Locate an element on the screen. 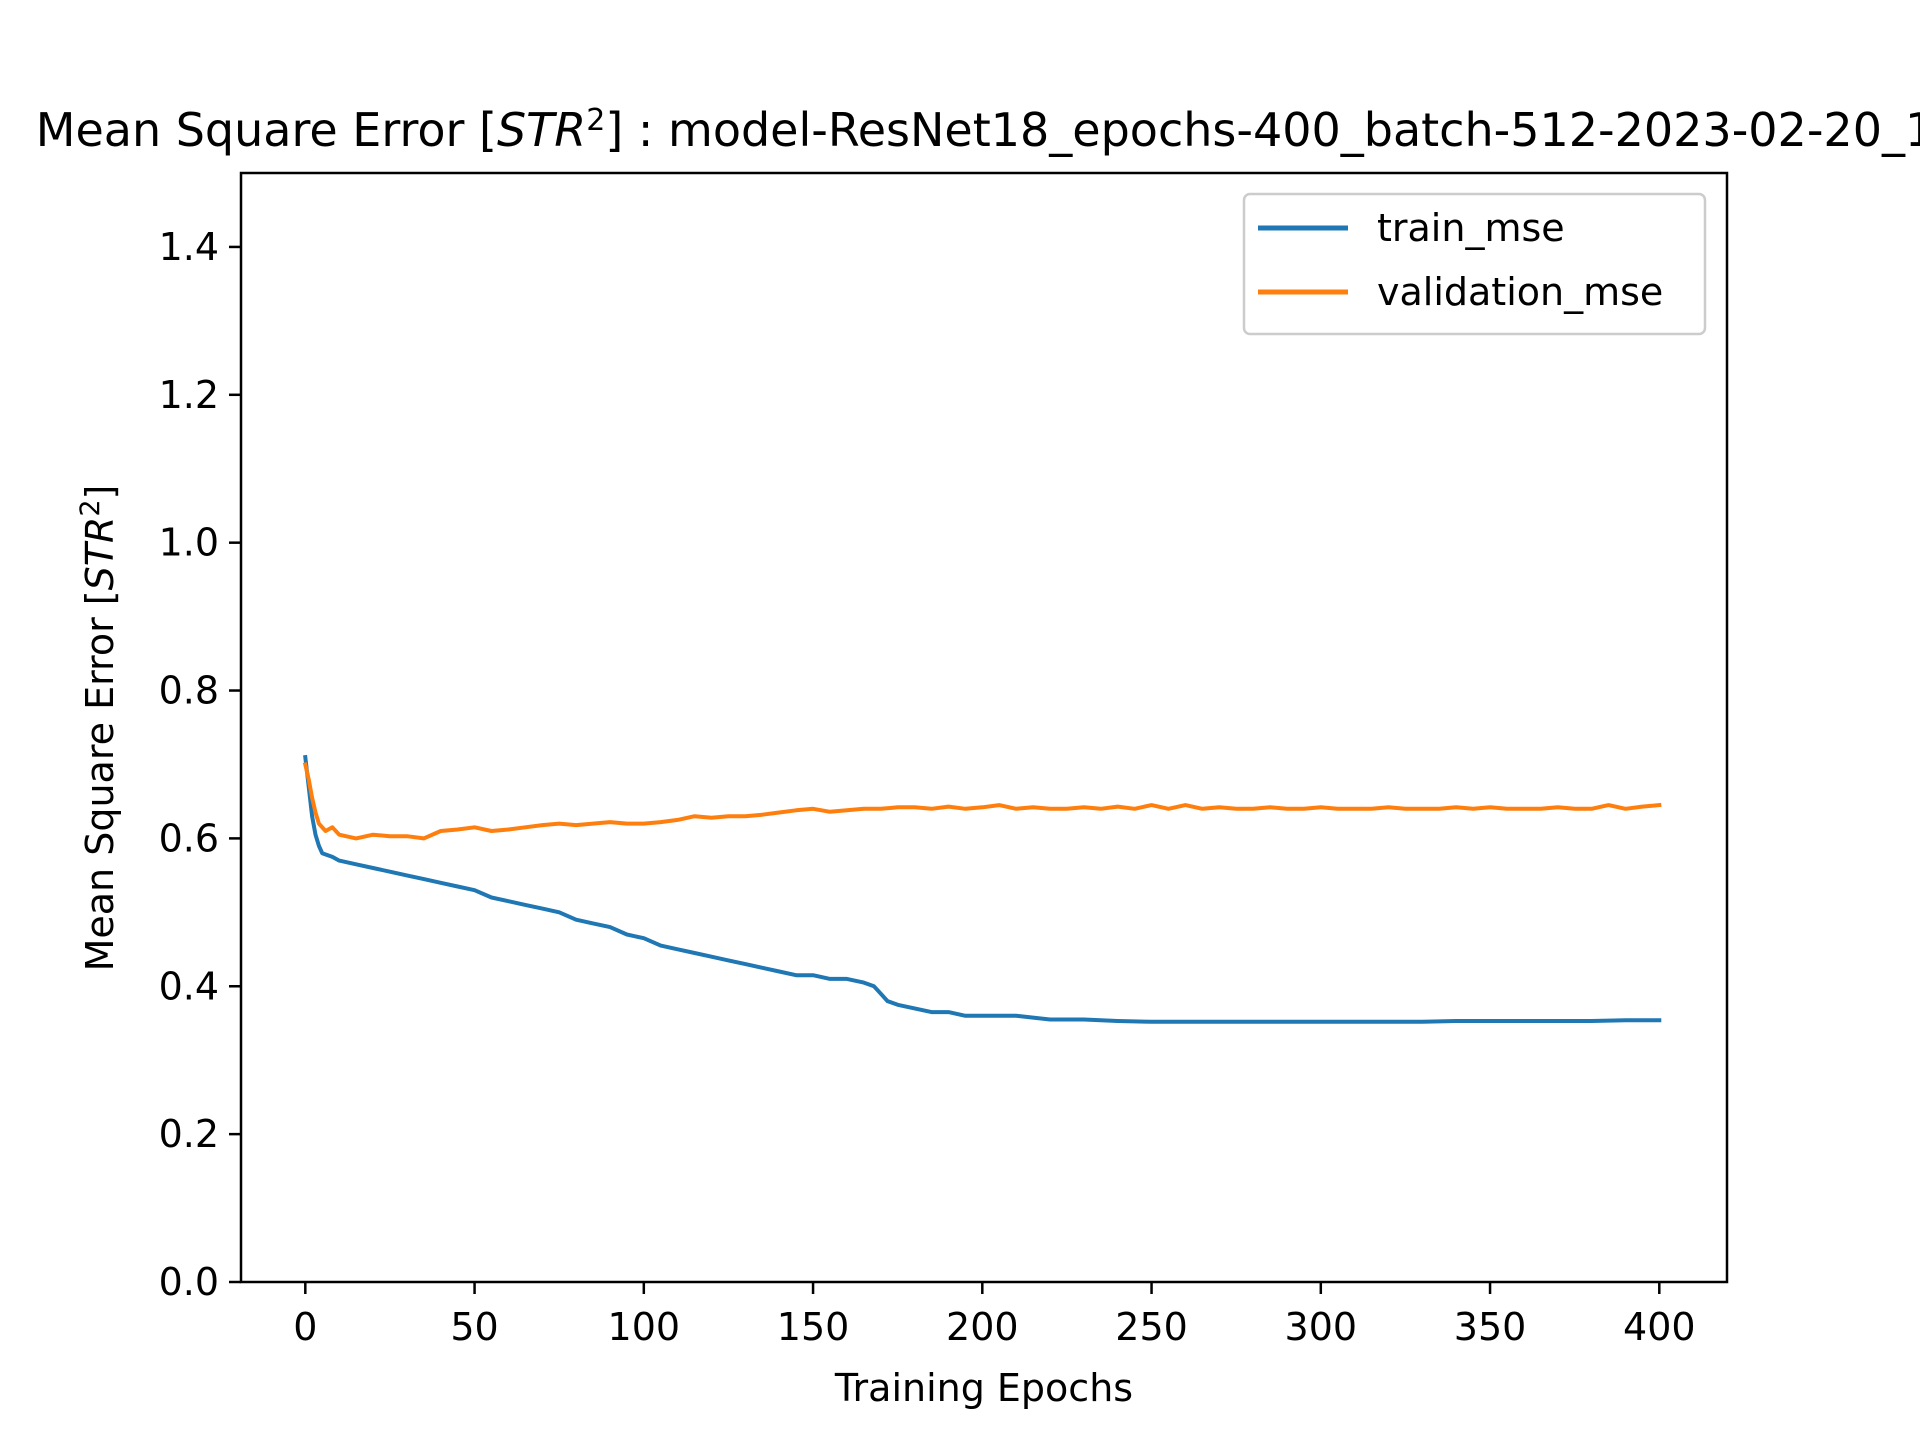  legend-label-validation-mse: validation_mse is located at coordinates (1520, 292).